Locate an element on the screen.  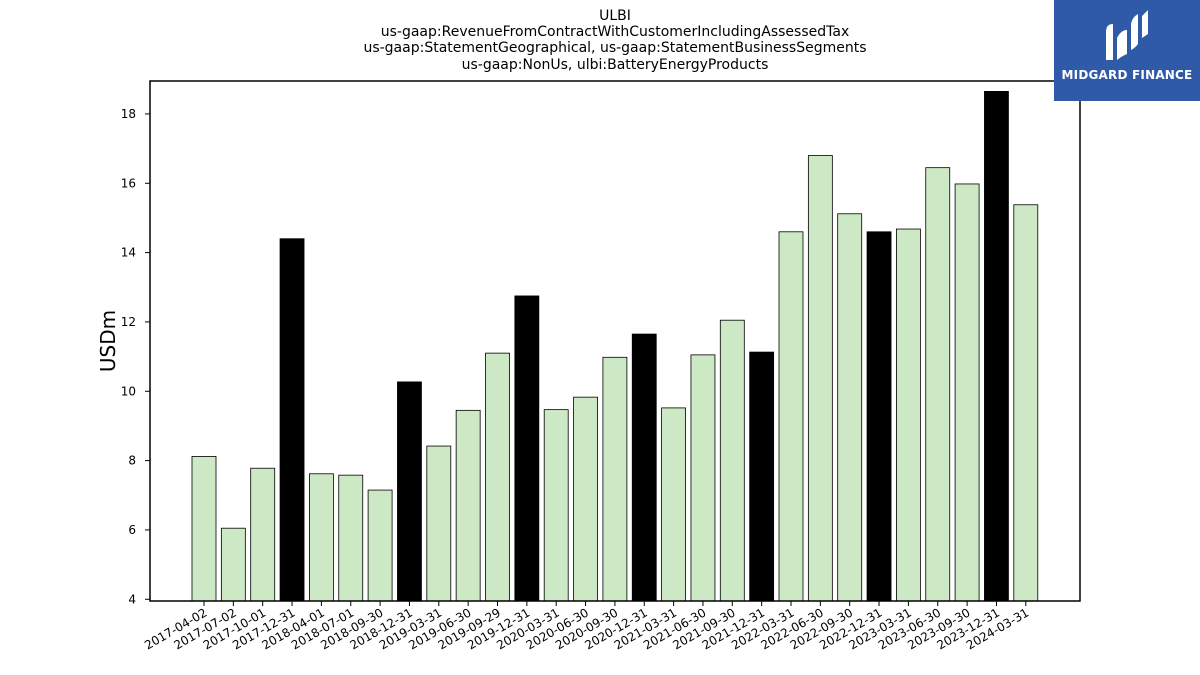
y-tick-label: 4 is located at coordinates (132, 599).